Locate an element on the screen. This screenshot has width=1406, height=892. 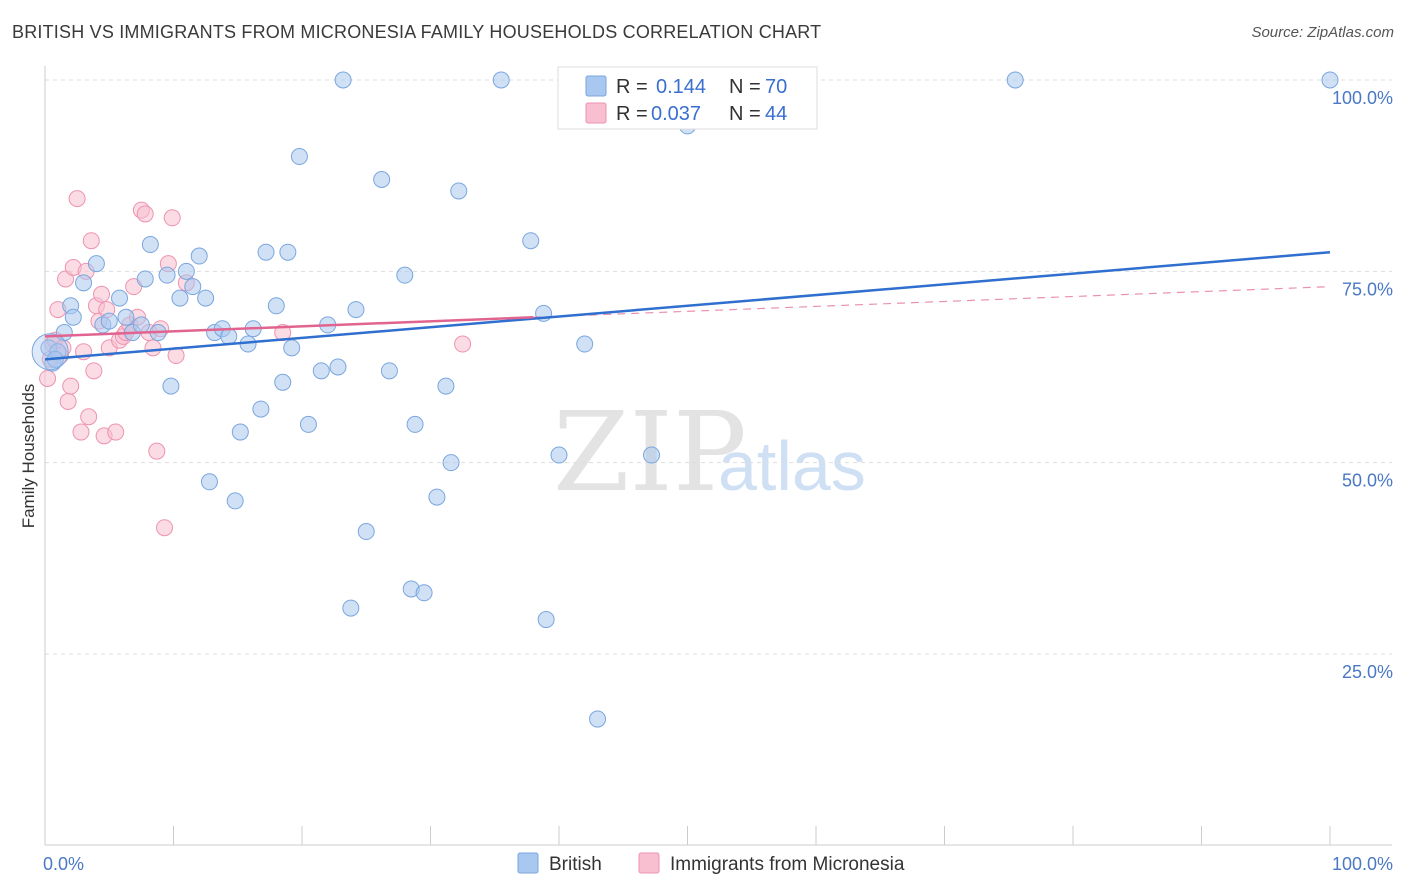
trend-line-british is located at coordinates (687, 305).